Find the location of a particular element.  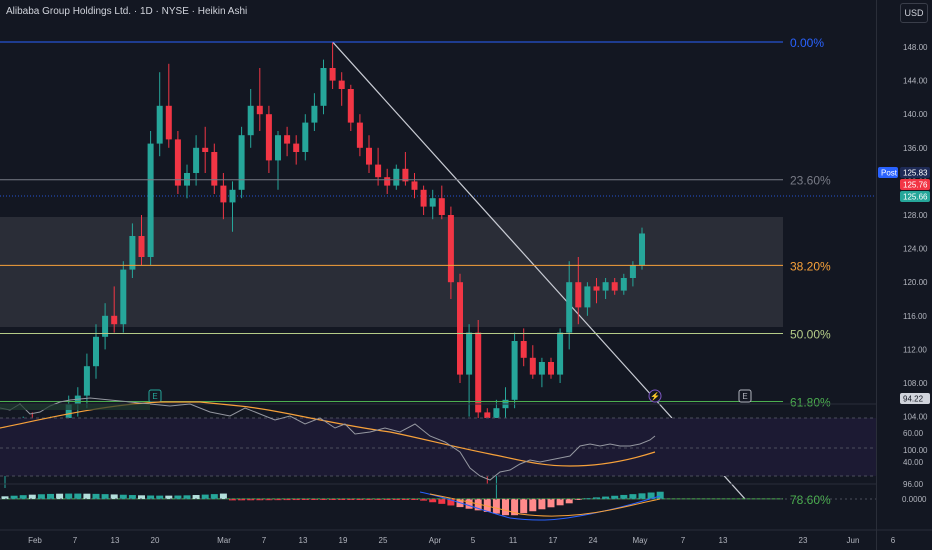

earnings-marker-upcoming: E is located at coordinates (745, 396).